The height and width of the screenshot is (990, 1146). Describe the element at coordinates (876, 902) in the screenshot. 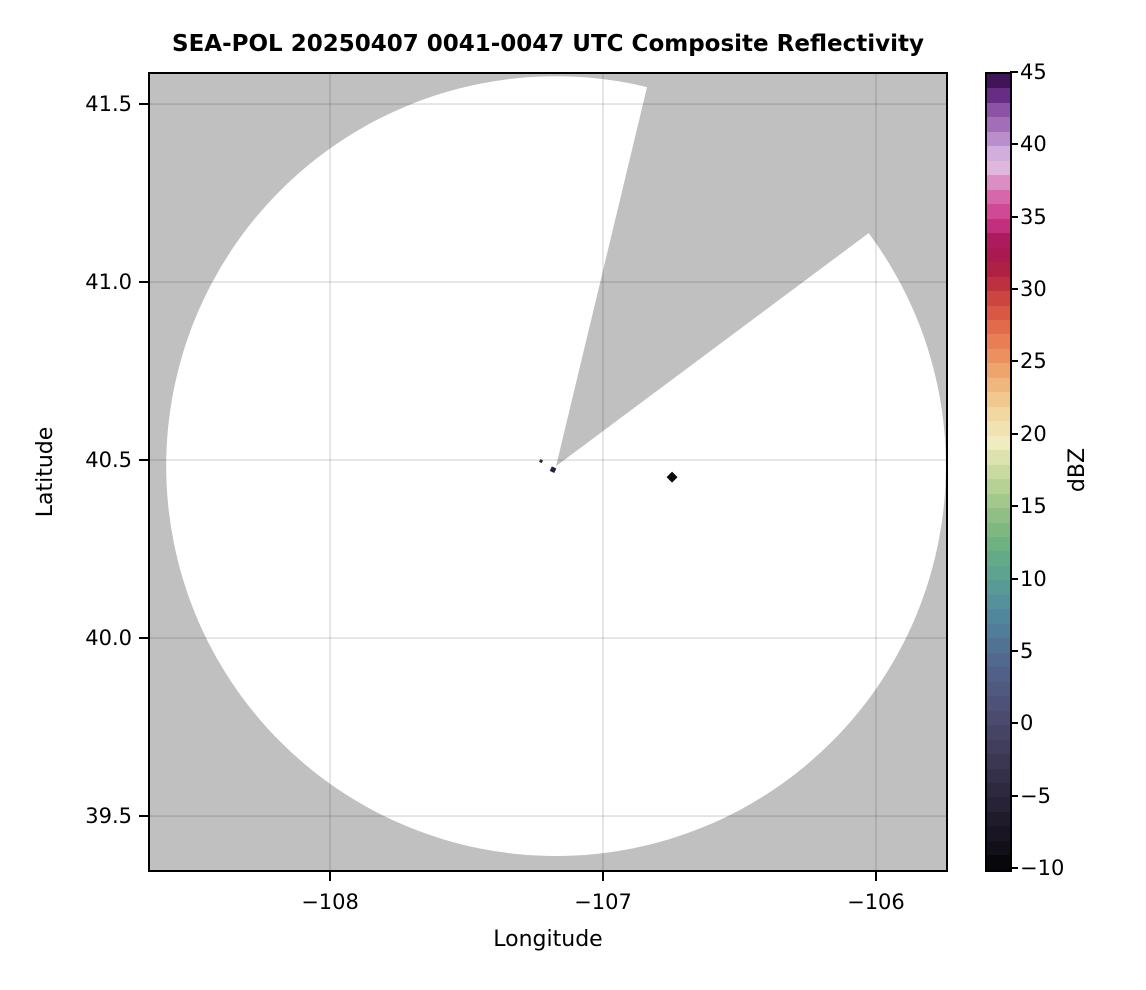

I see `x-tick-label: −106` at that location.